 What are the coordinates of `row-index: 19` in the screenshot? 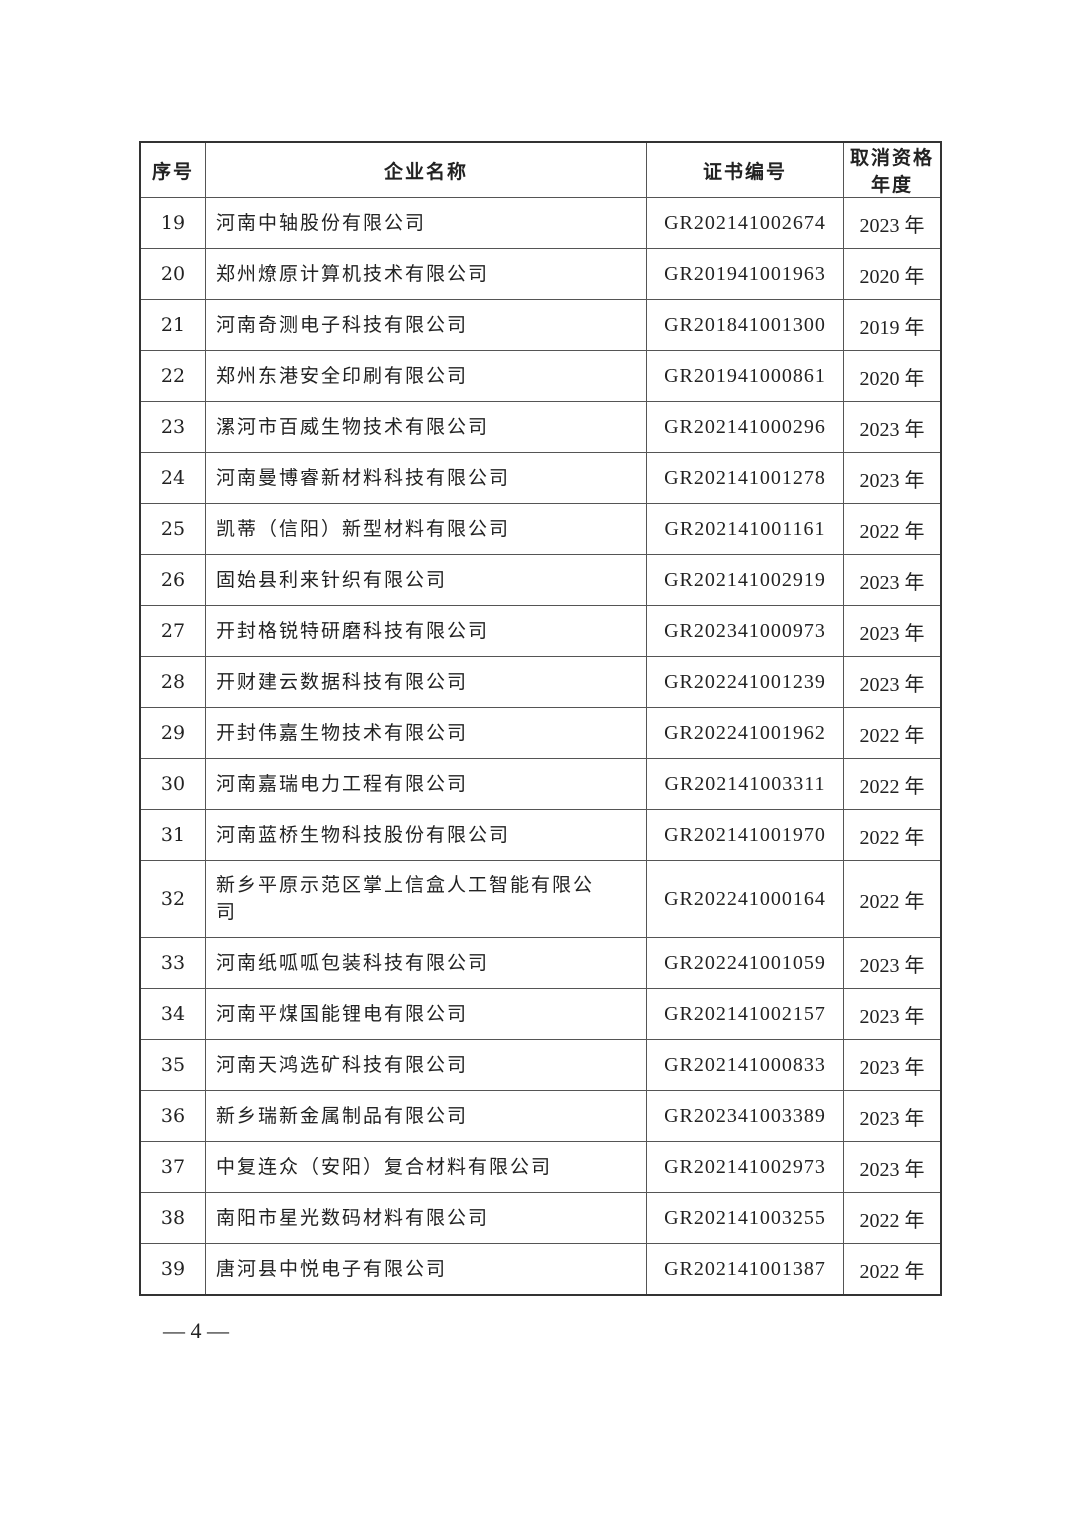 It's located at (172, 223).